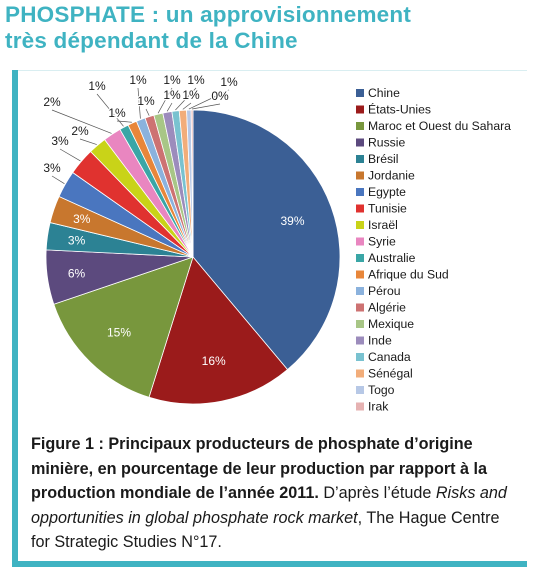 This screenshot has width=533, height=578. What do you see at coordinates (269, 564) in the screenshot?
I see `frame-bottom-border` at bounding box center [269, 564].